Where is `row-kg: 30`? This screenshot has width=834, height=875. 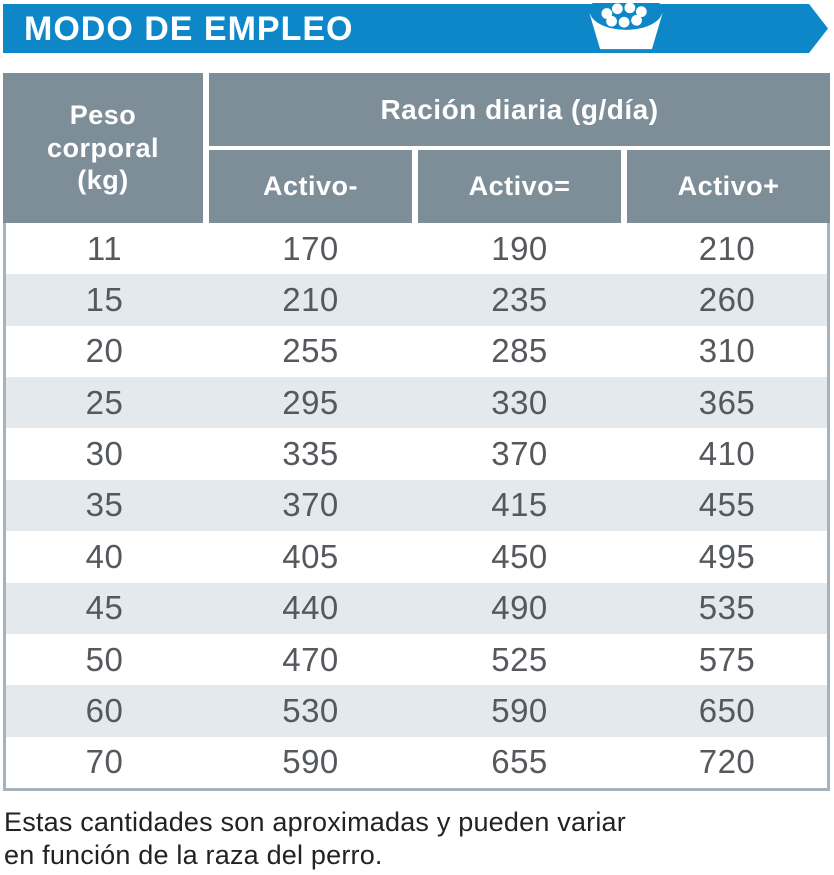 row-kg: 30 is located at coordinates (104, 454).